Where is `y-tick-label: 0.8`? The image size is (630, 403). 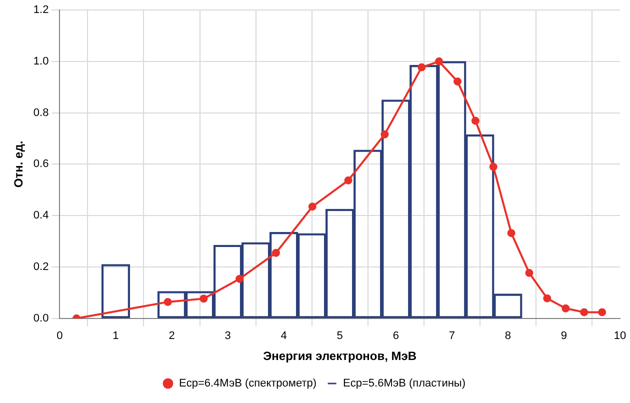
y-tick-label: 0.8 is located at coordinates (41, 112).